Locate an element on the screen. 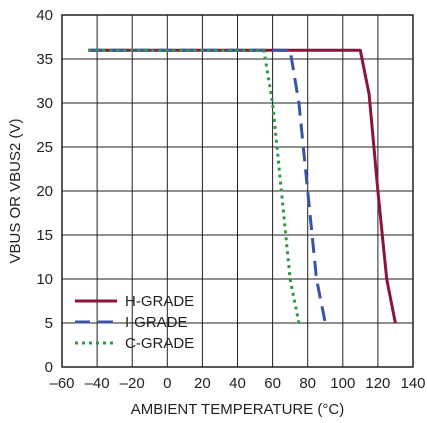 The width and height of the screenshot is (427, 423). x-tick-label: 100 is located at coordinates (342, 383).